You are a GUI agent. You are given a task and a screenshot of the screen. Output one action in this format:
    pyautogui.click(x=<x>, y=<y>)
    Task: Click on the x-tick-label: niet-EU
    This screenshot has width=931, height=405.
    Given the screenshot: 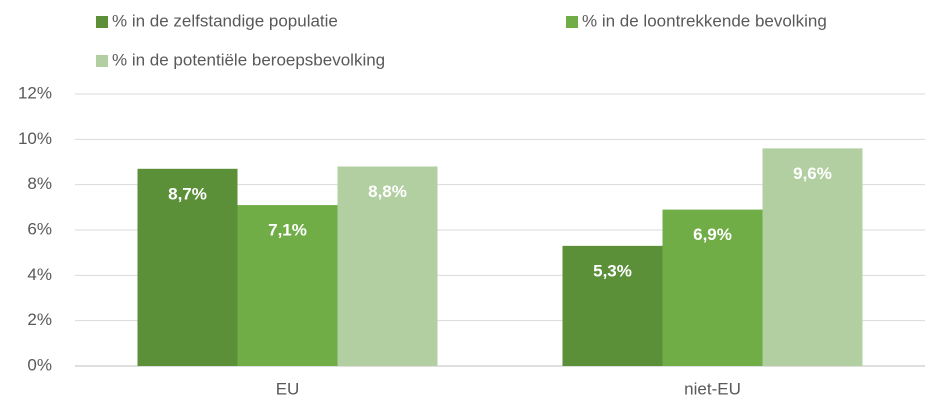 What is the action you would take?
    pyautogui.click(x=712, y=388)
    